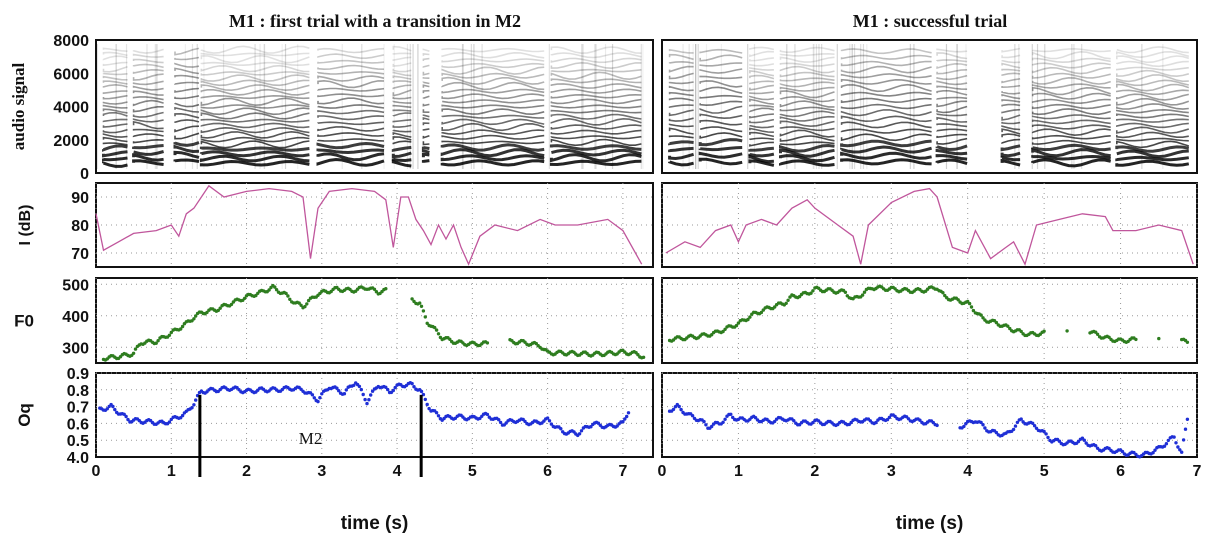 The image size is (1207, 537). Describe the element at coordinates (78, 408) in the screenshot. I see `y-tick-label: 0.7` at that location.